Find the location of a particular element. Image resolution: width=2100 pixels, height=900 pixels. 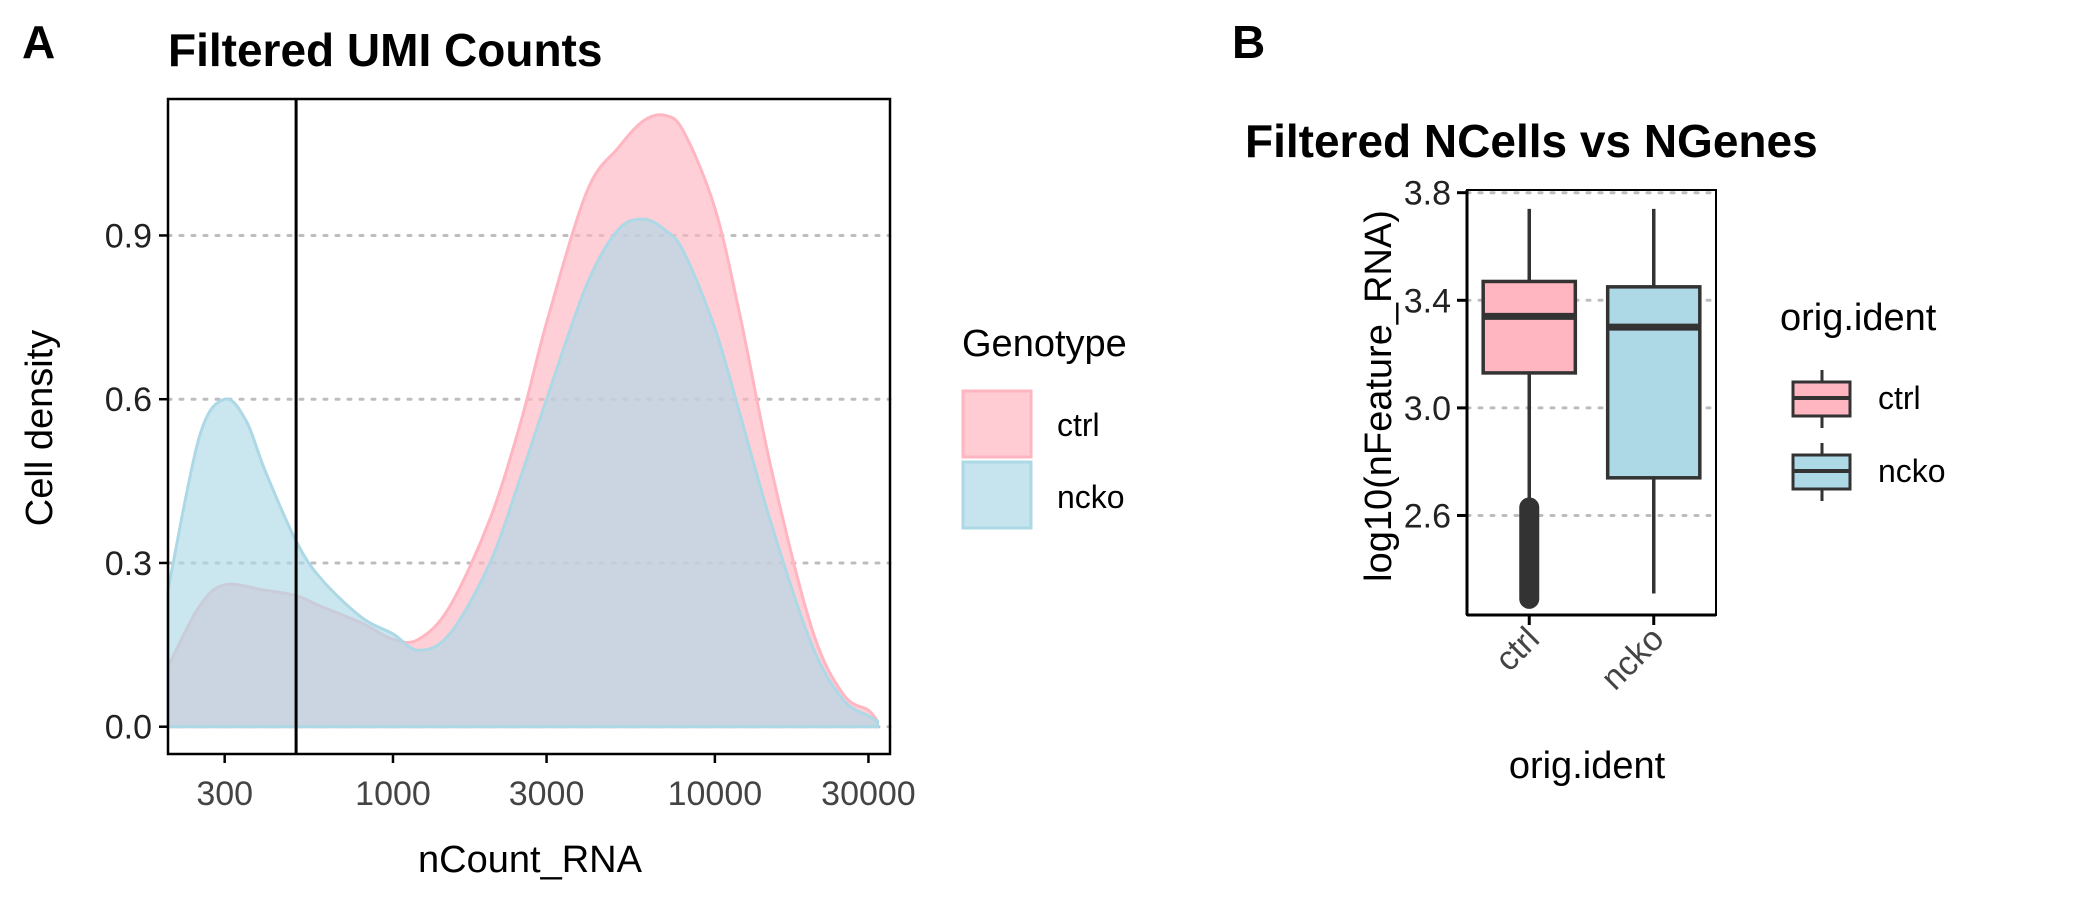

box-ctrl is located at coordinates (1529, 327).